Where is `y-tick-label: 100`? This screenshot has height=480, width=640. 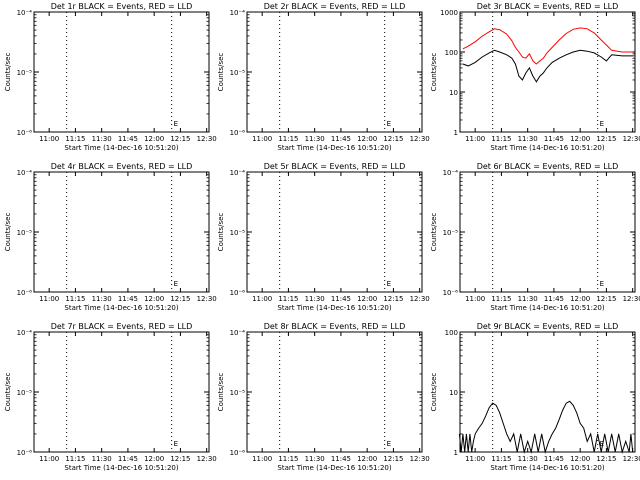 y-tick-label: 100 is located at coordinates (451, 53).